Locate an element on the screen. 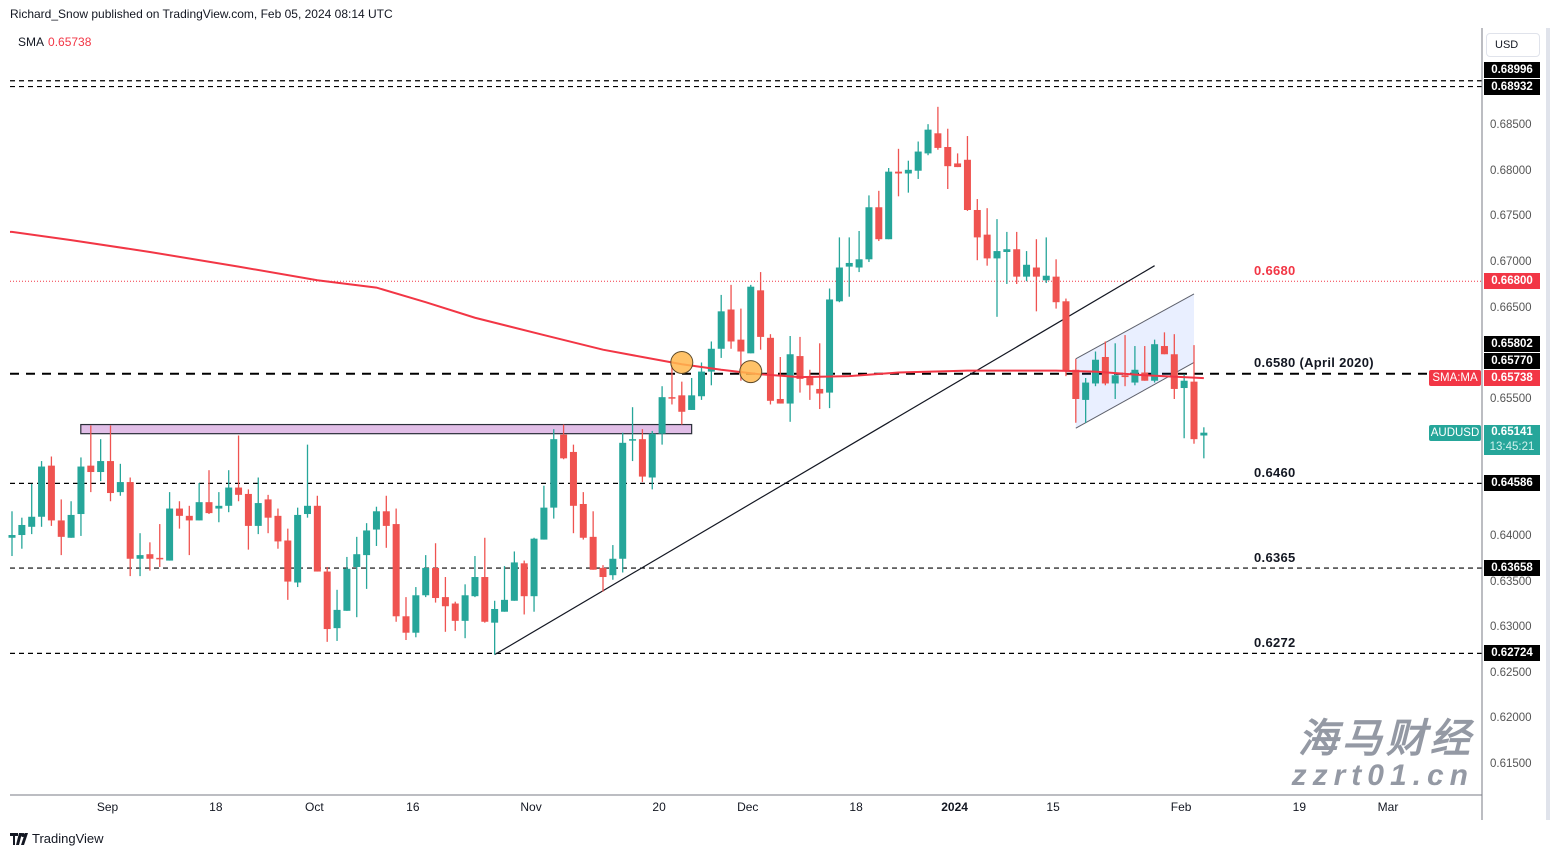  price-tick: 0.66500 is located at coordinates (1511, 307).